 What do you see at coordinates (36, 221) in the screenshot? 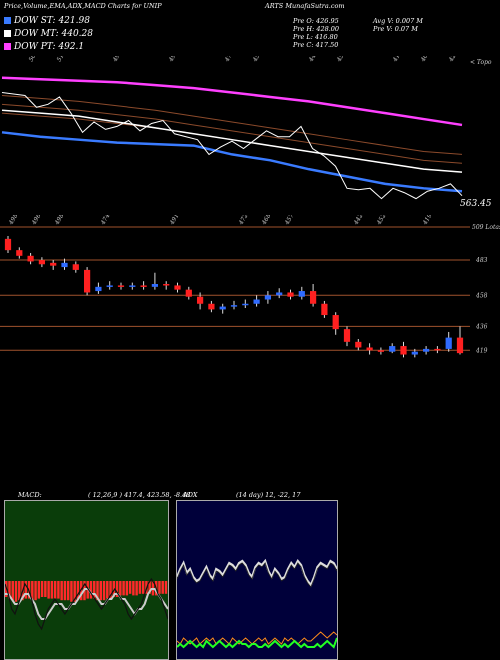
I see `price-top-label: 496` at bounding box center [36, 221].